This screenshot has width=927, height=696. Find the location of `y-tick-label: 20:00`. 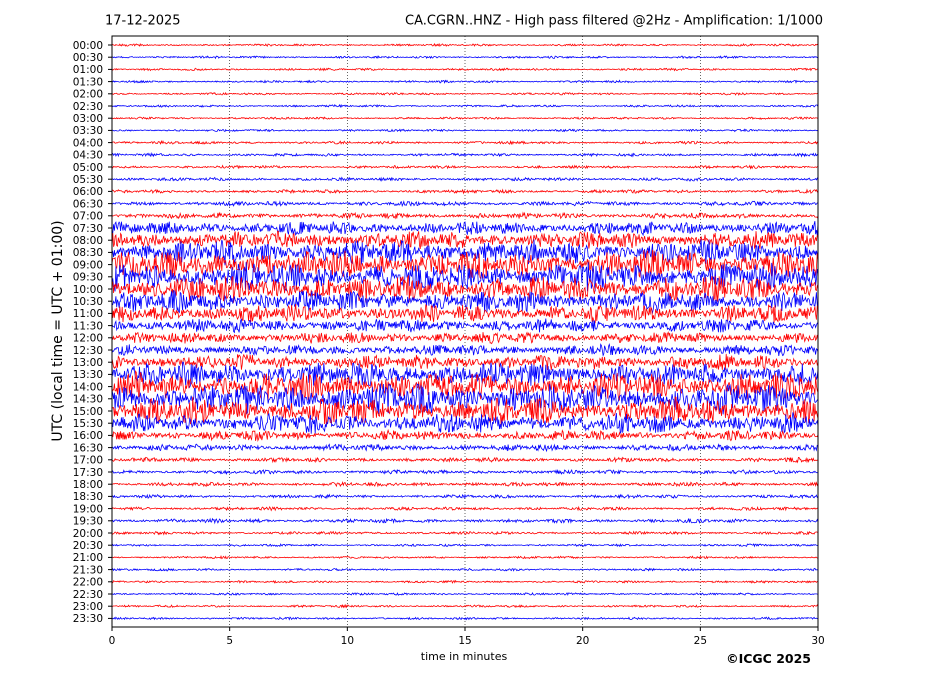

y-tick-label: 20:00 is located at coordinates (88, 534).